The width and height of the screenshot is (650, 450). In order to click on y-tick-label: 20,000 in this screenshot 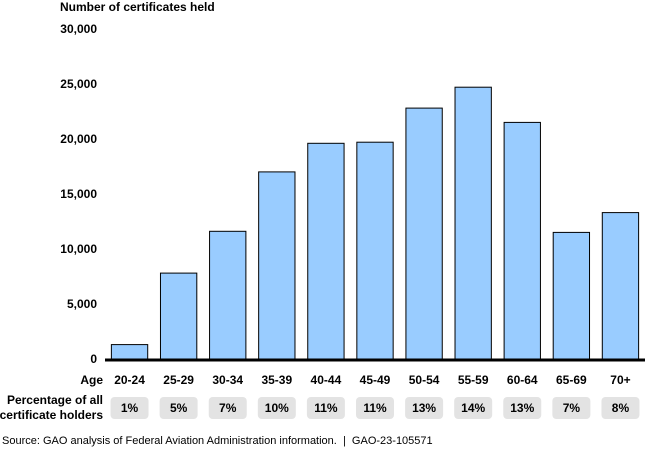, I will do `click(78, 139)`.